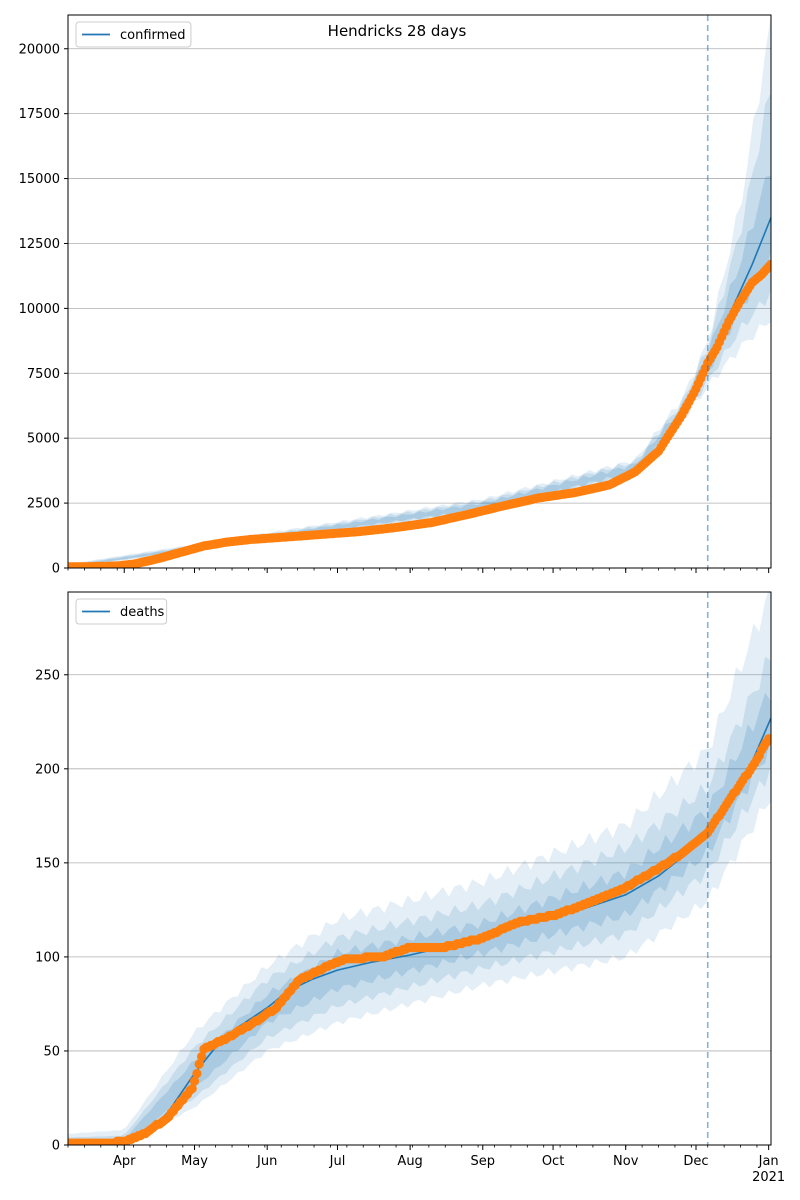 The image size is (800, 1200). What do you see at coordinates (43, 439) in the screenshot?
I see `y-tick-label: 5000` at bounding box center [43, 439].